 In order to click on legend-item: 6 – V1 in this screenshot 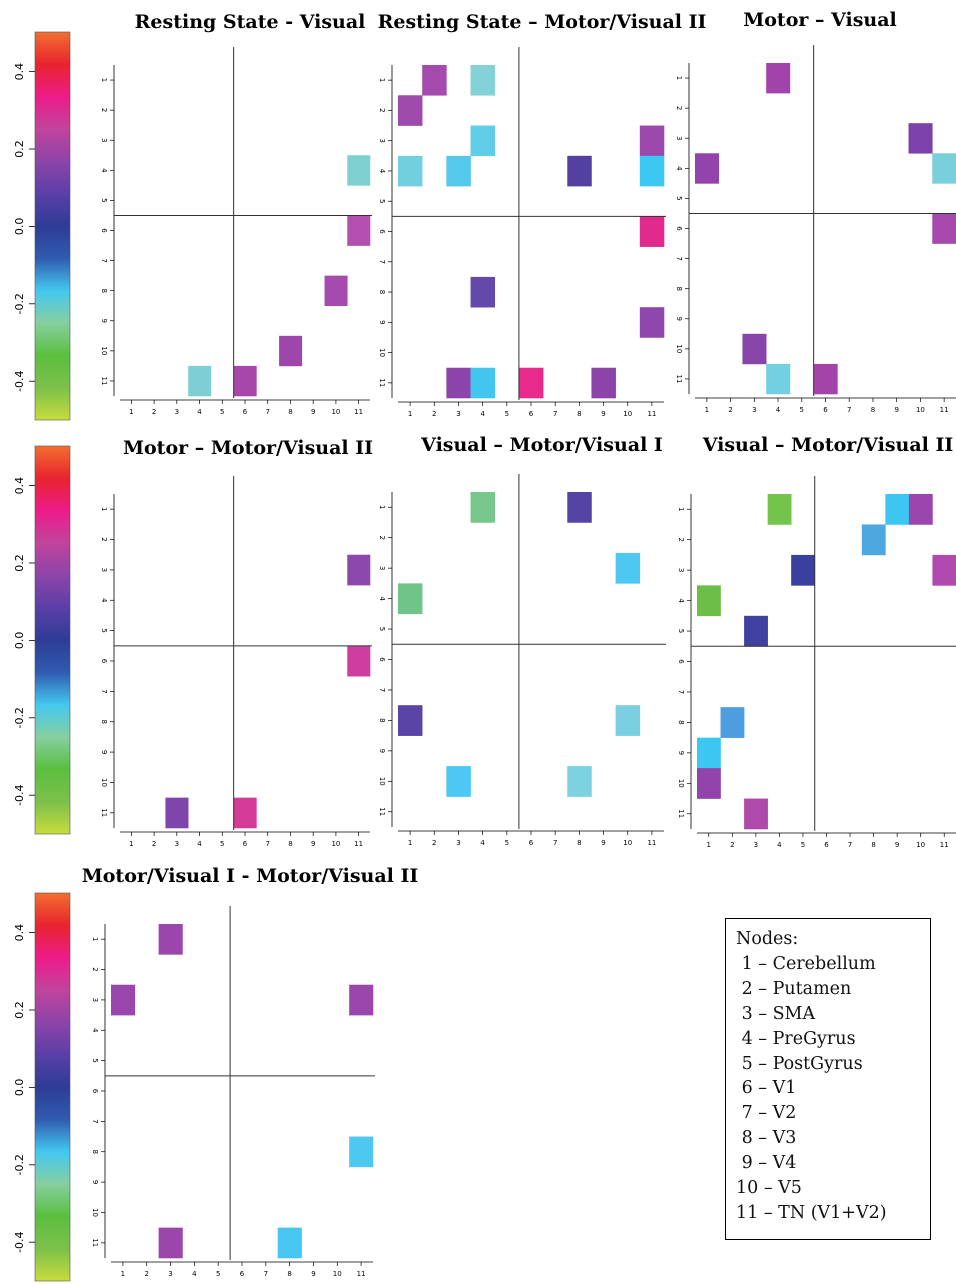, I will do `click(766, 1088)`.